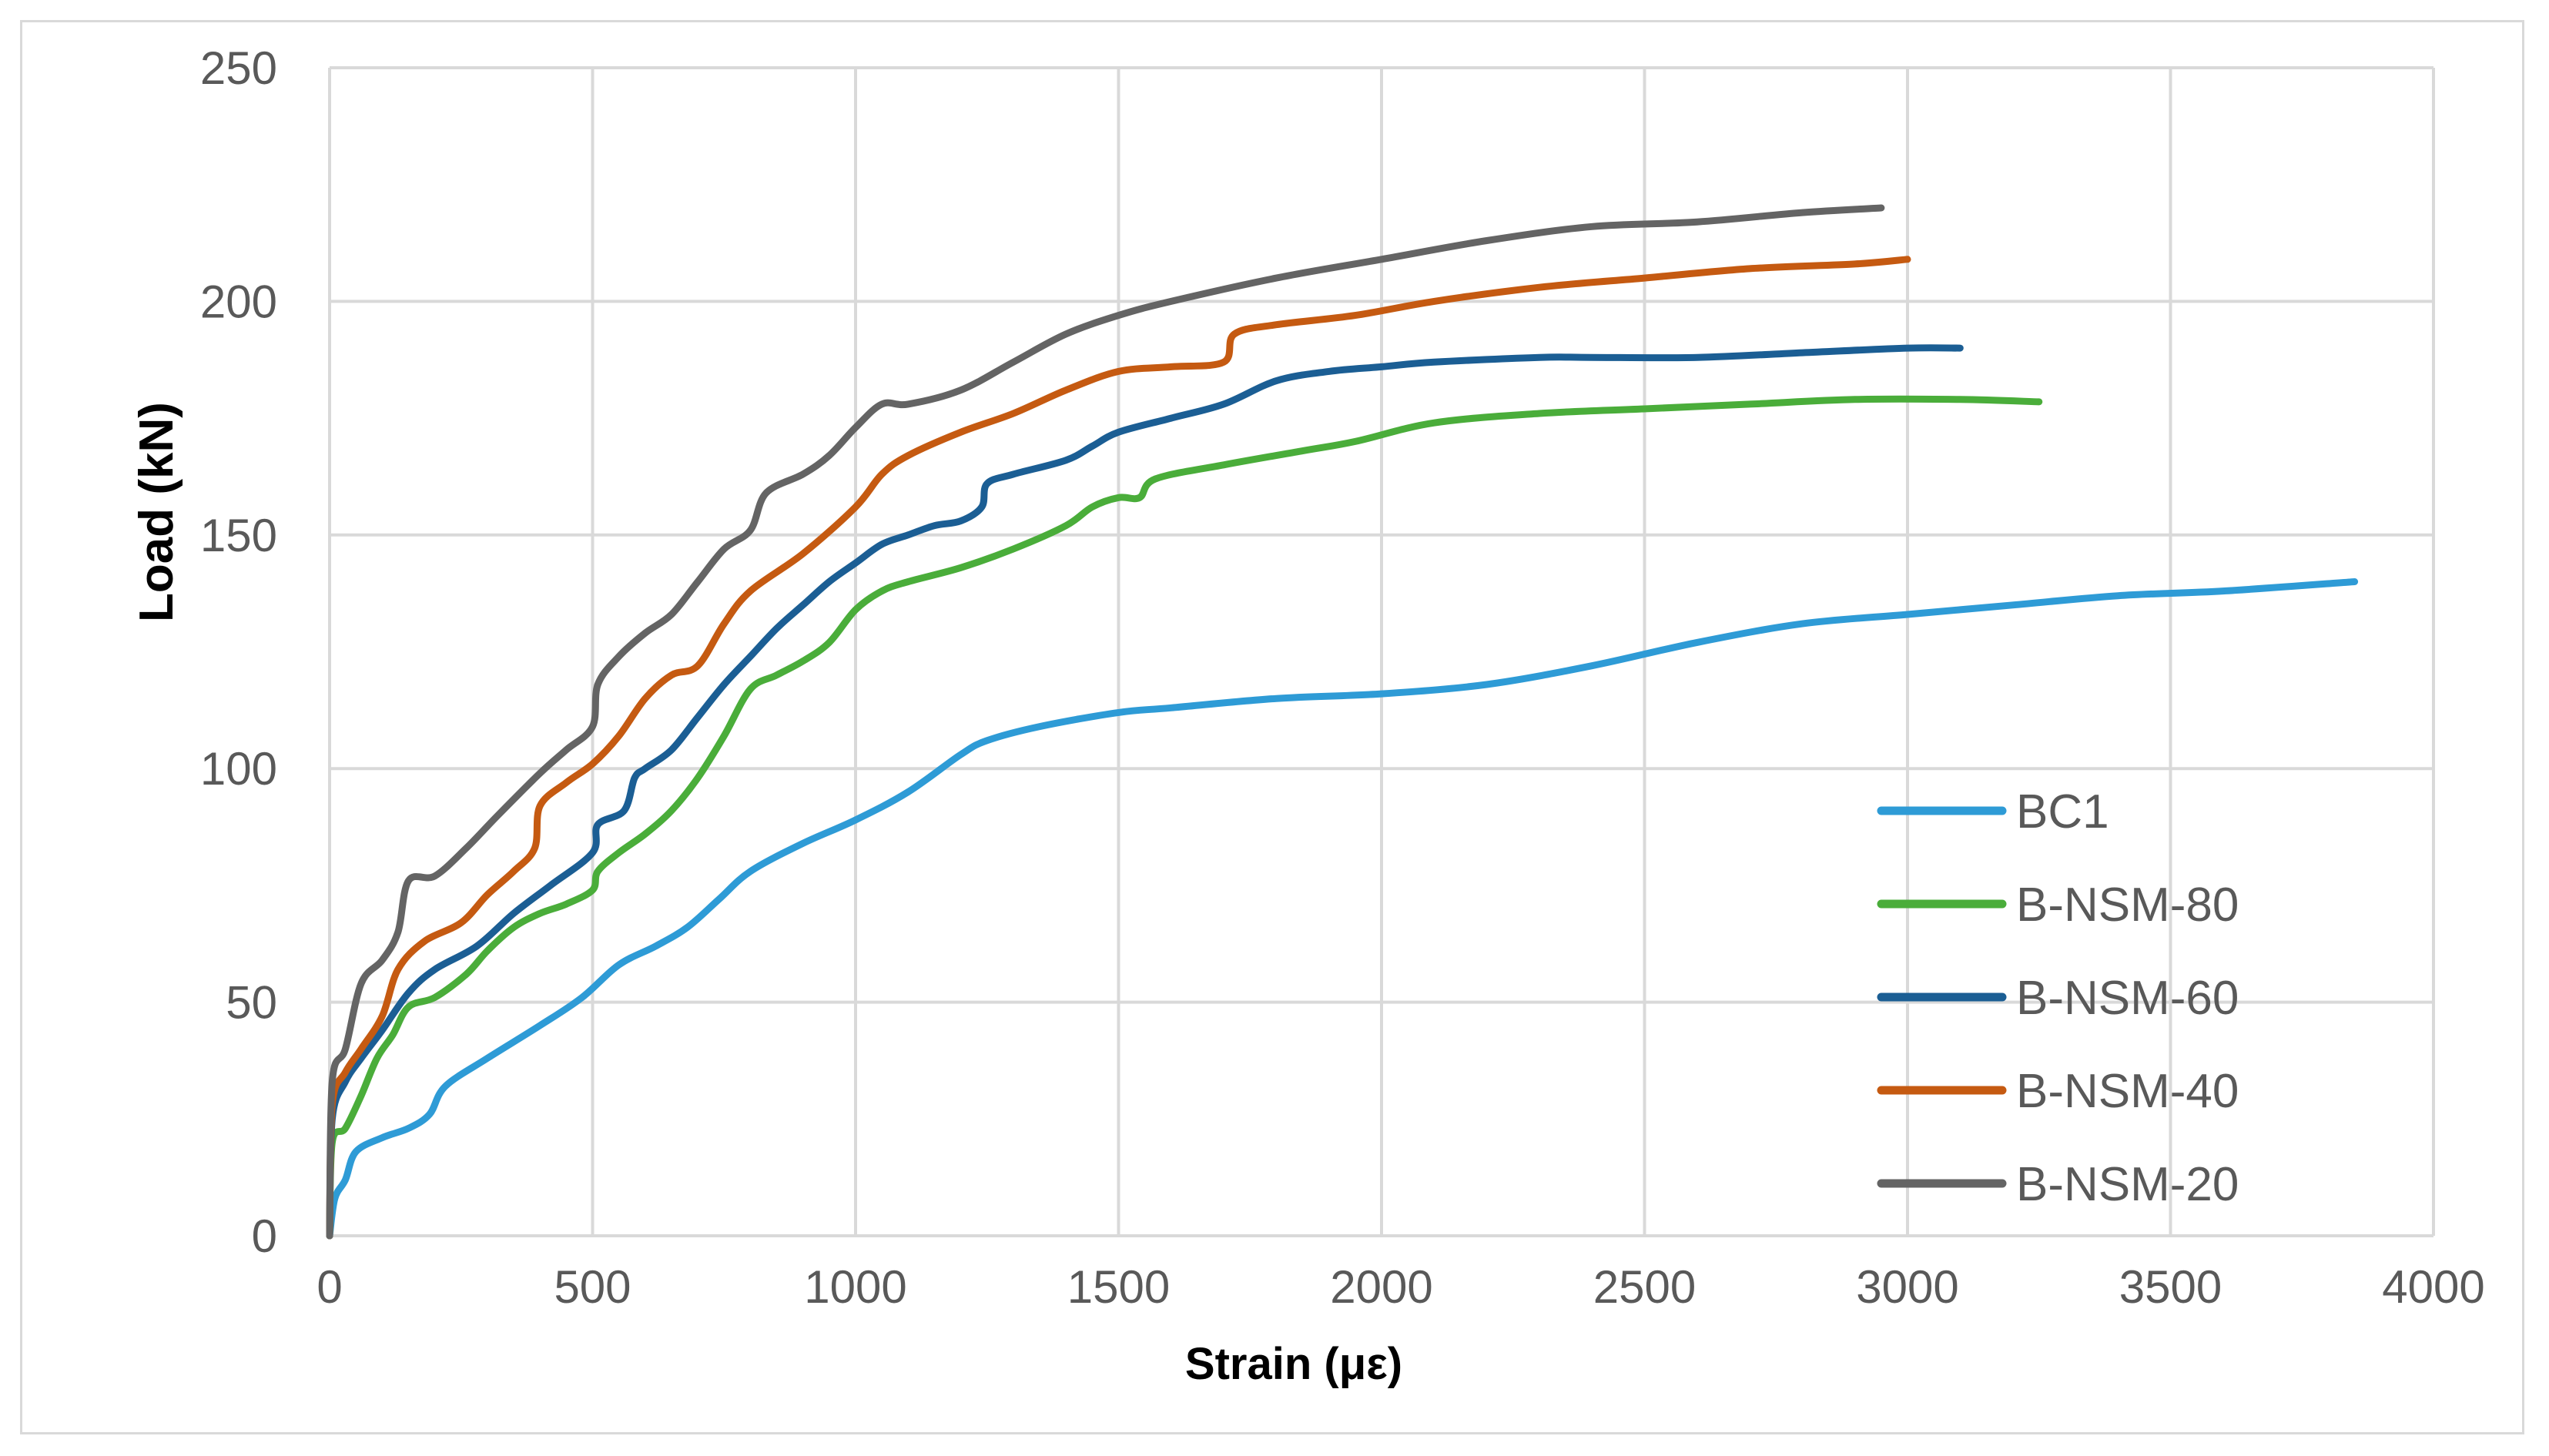 The width and height of the screenshot is (2549, 1456). What do you see at coordinates (238, 535) in the screenshot?
I see `y-tick-label: 150` at bounding box center [238, 535].